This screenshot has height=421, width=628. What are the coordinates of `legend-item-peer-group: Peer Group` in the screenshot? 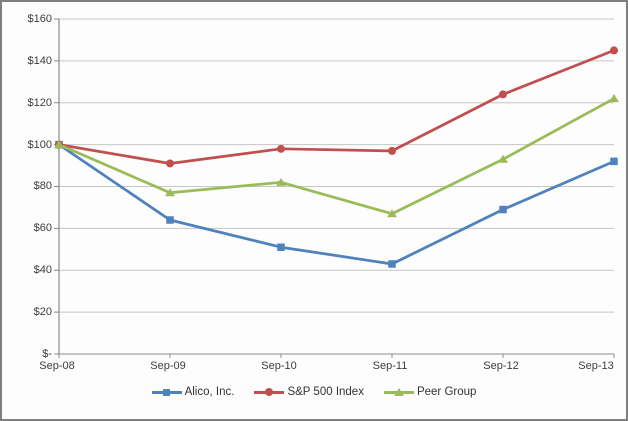 It's located at (430, 392).